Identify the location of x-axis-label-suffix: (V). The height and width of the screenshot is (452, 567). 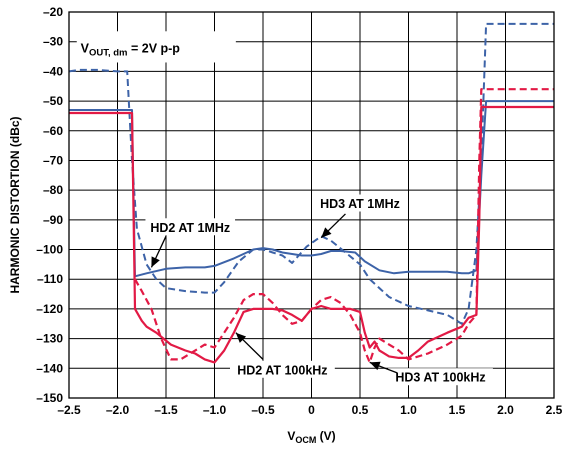
(325, 436).